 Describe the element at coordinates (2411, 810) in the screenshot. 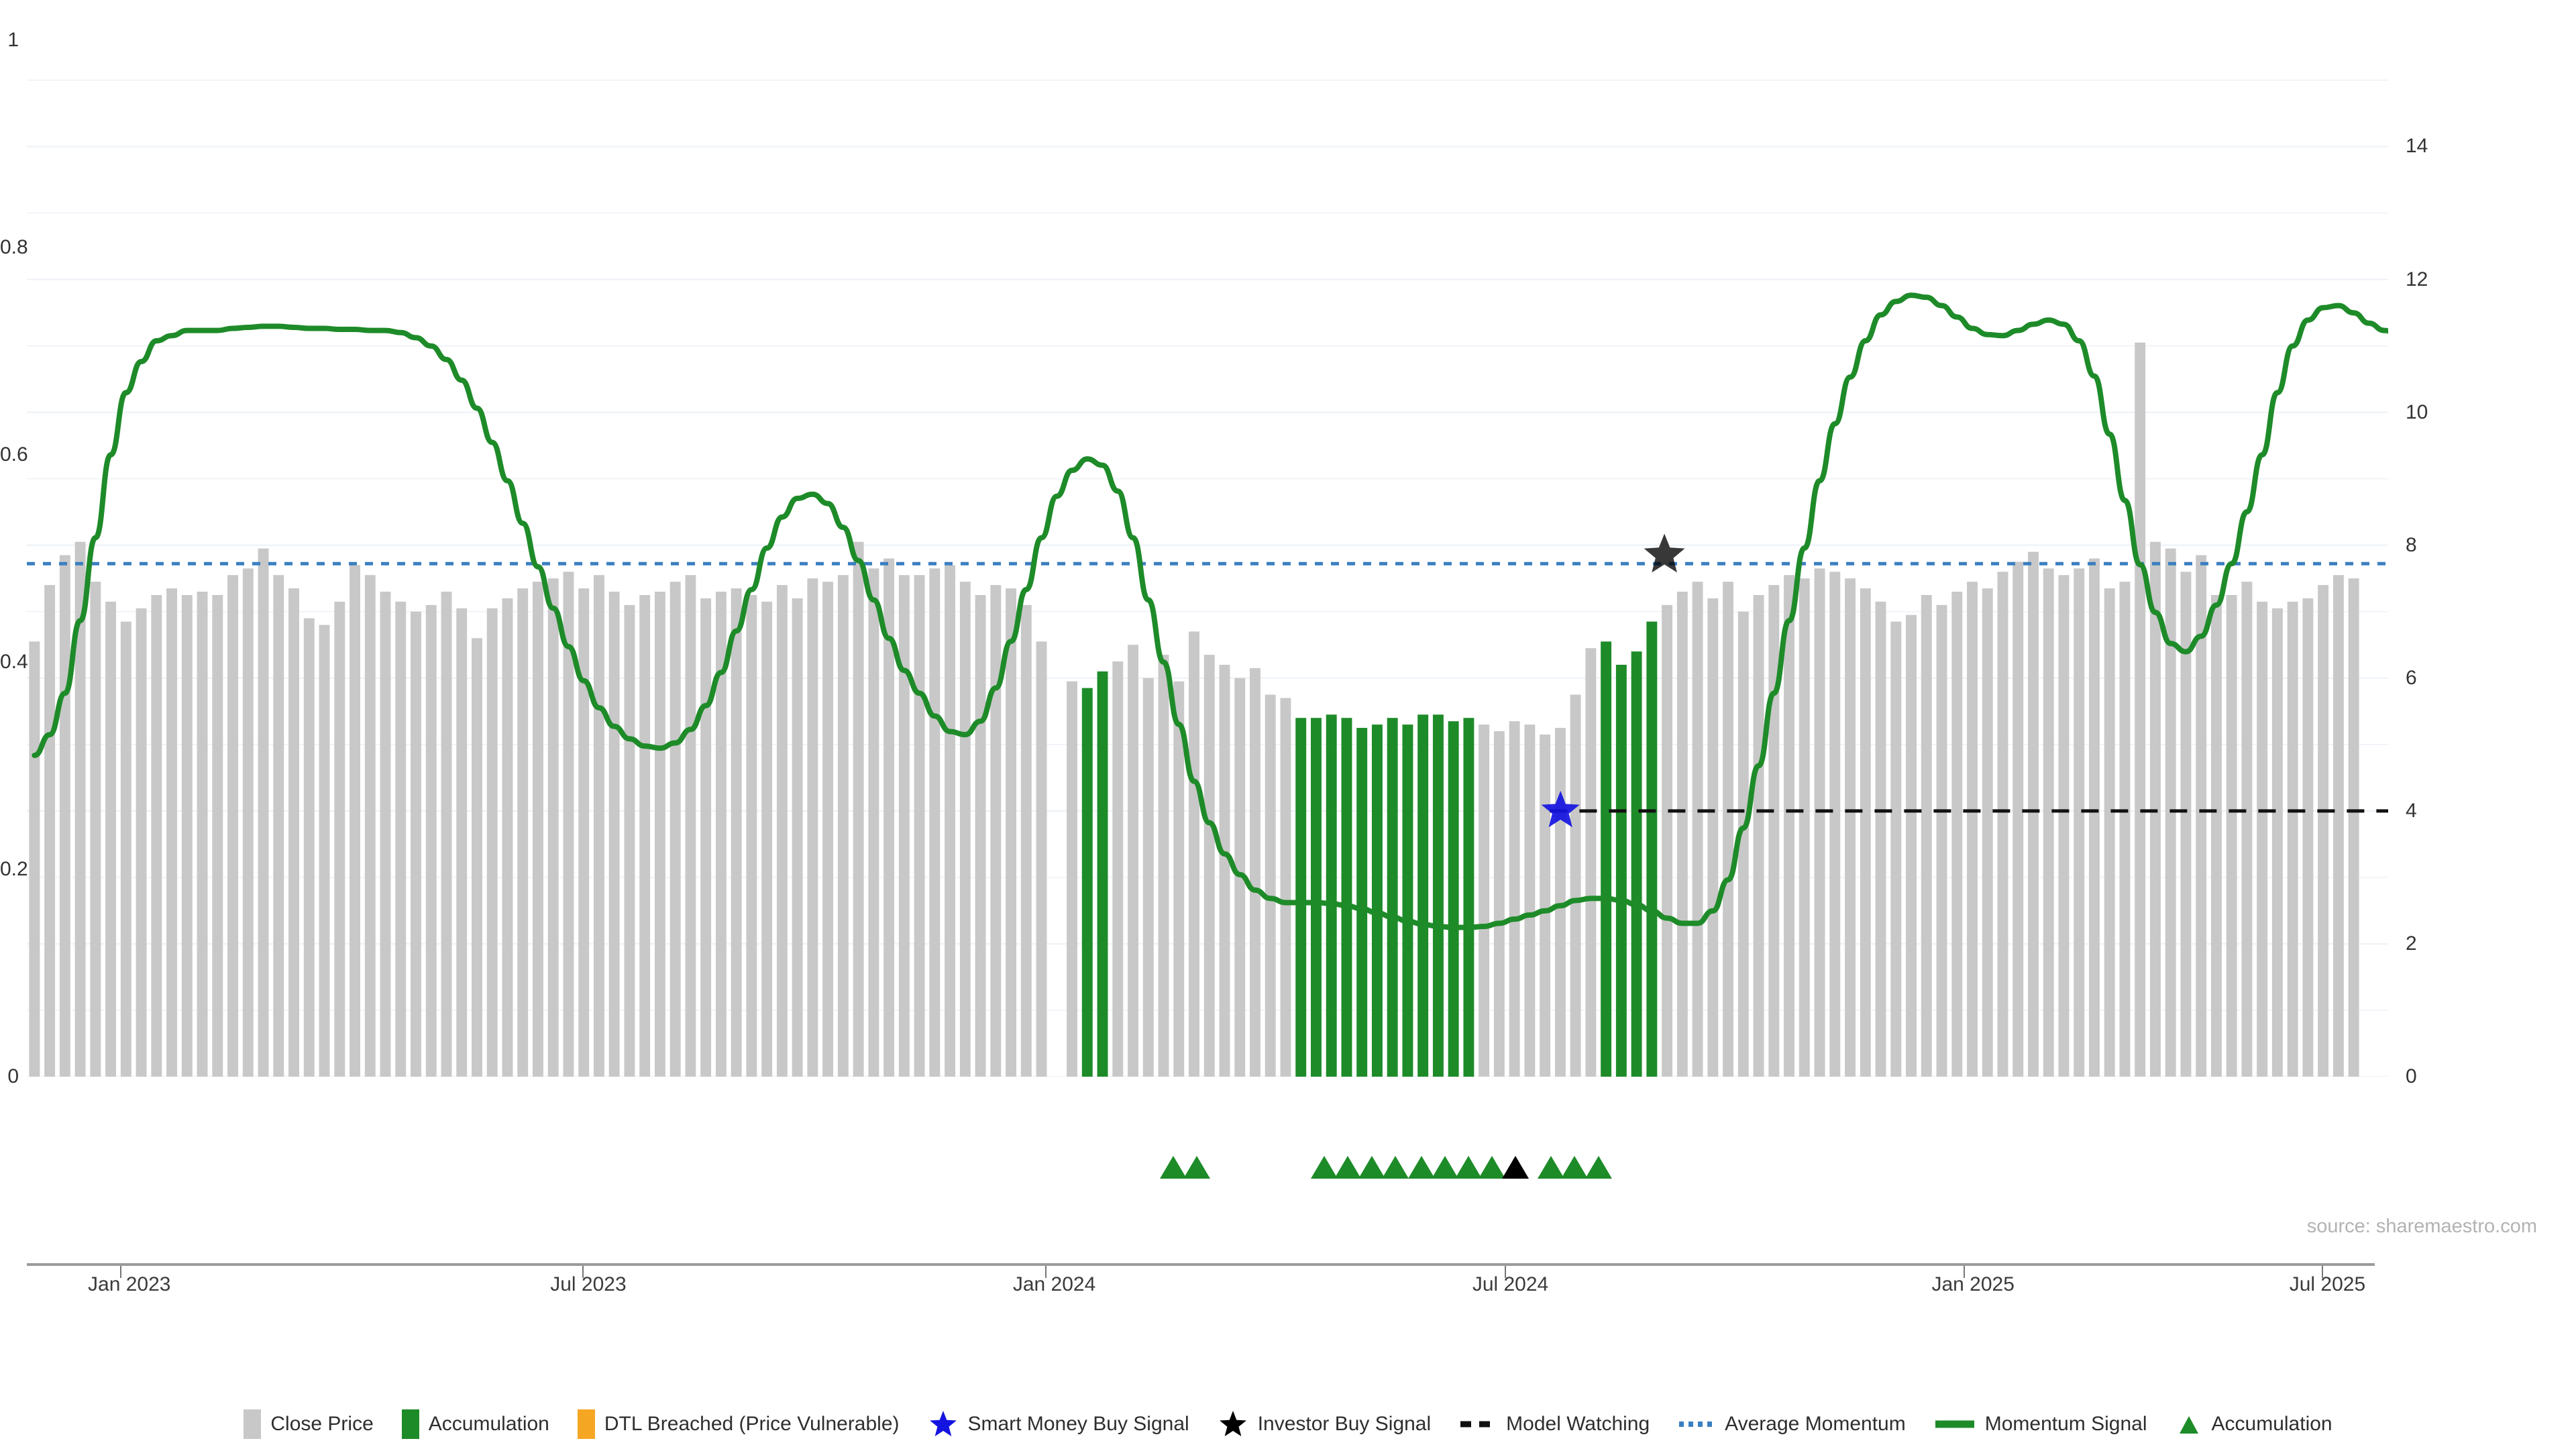

I see `y-axis-right-tick: 4` at that location.